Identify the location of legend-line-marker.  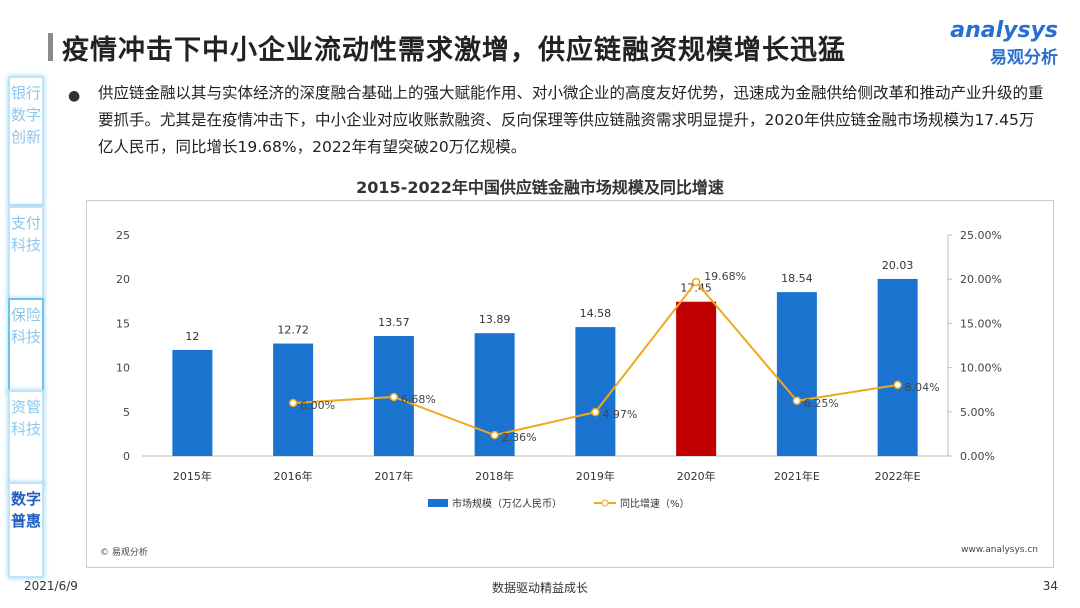
(605, 503).